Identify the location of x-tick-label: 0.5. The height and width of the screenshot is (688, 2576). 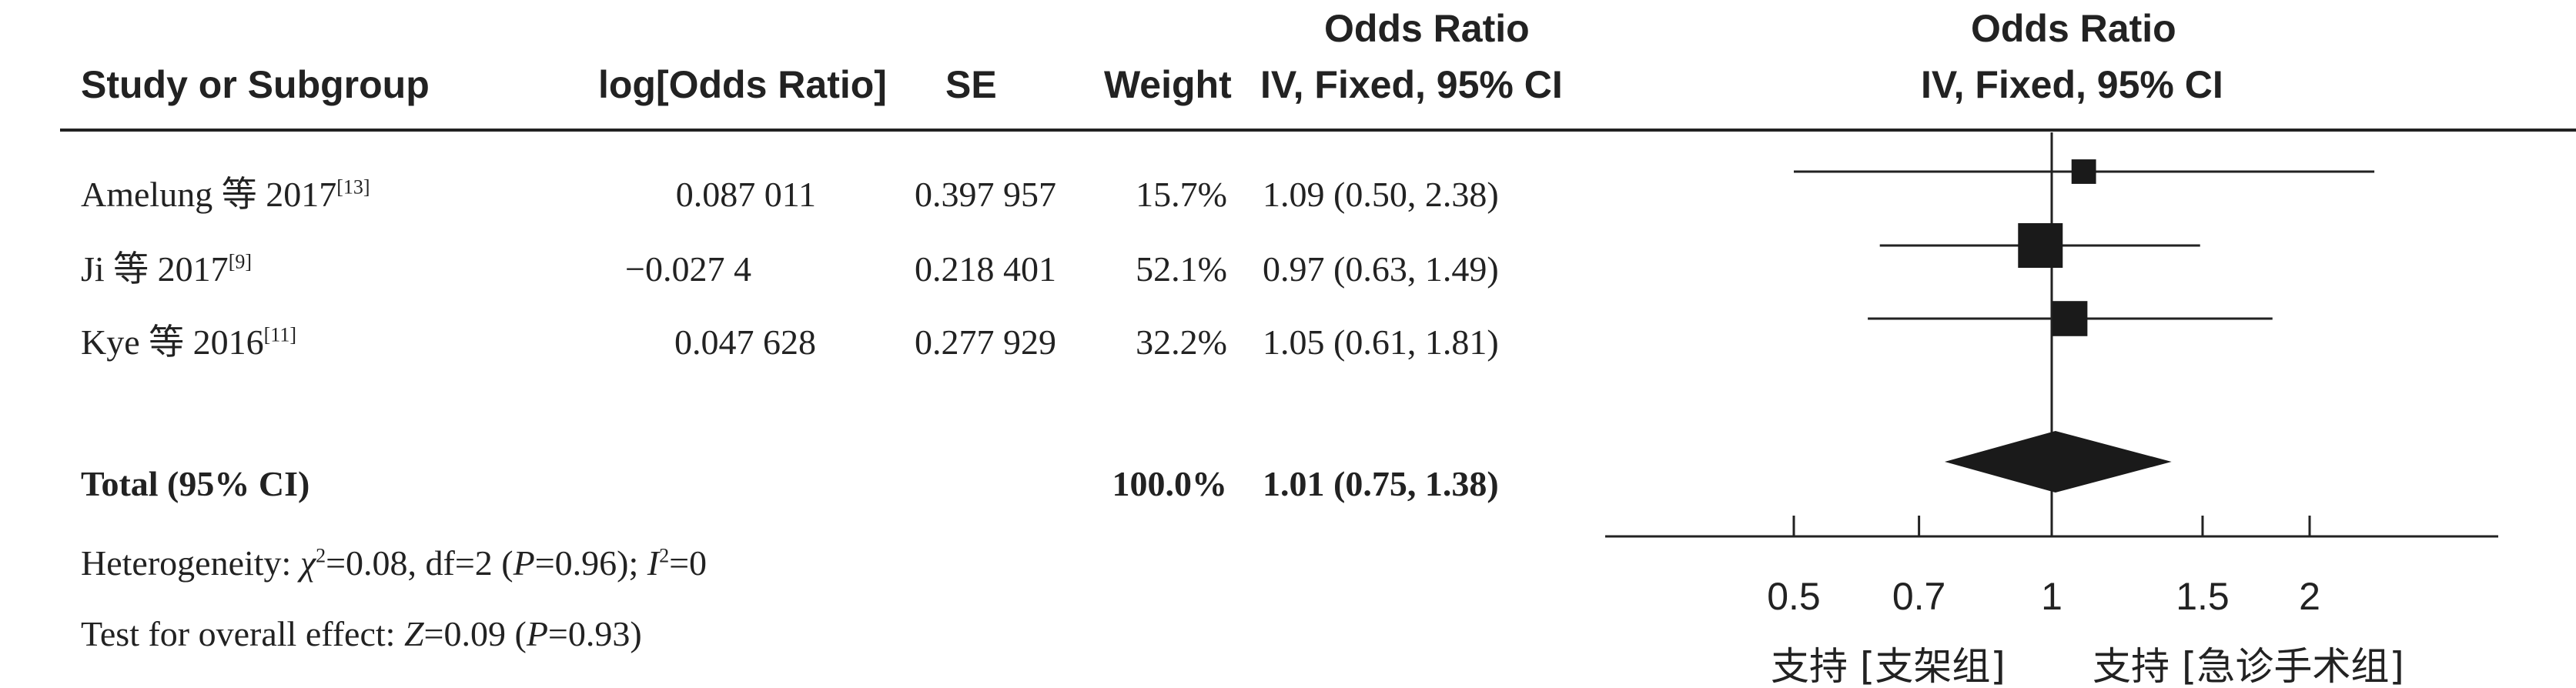
(1794, 596).